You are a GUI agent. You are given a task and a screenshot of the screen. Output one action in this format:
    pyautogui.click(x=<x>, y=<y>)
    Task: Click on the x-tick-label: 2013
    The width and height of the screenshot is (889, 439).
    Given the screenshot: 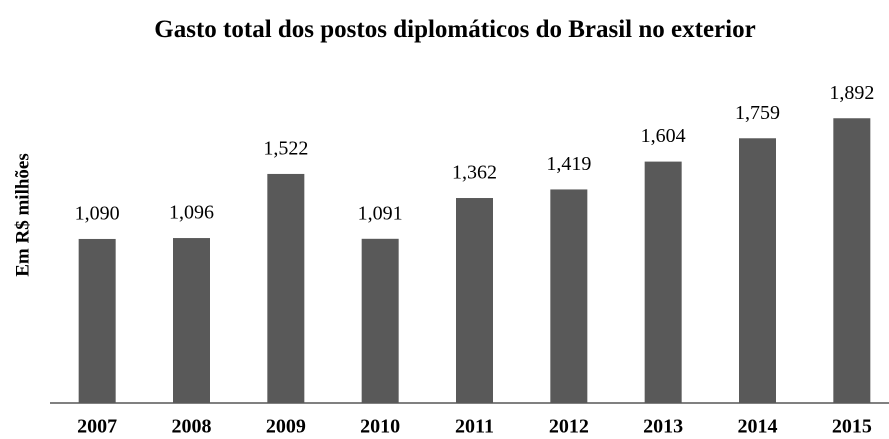 What is the action you would take?
    pyautogui.click(x=663, y=427)
    